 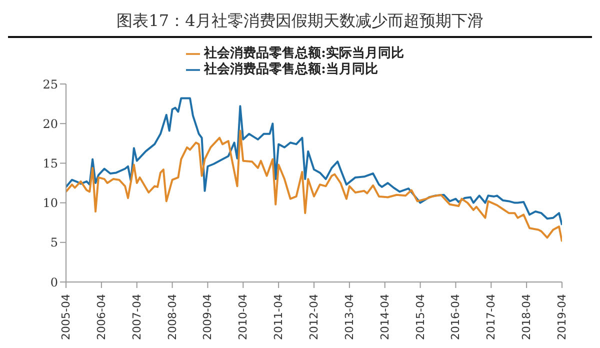 I want to click on x-tick-label: 2005-04, so click(x=66, y=317).